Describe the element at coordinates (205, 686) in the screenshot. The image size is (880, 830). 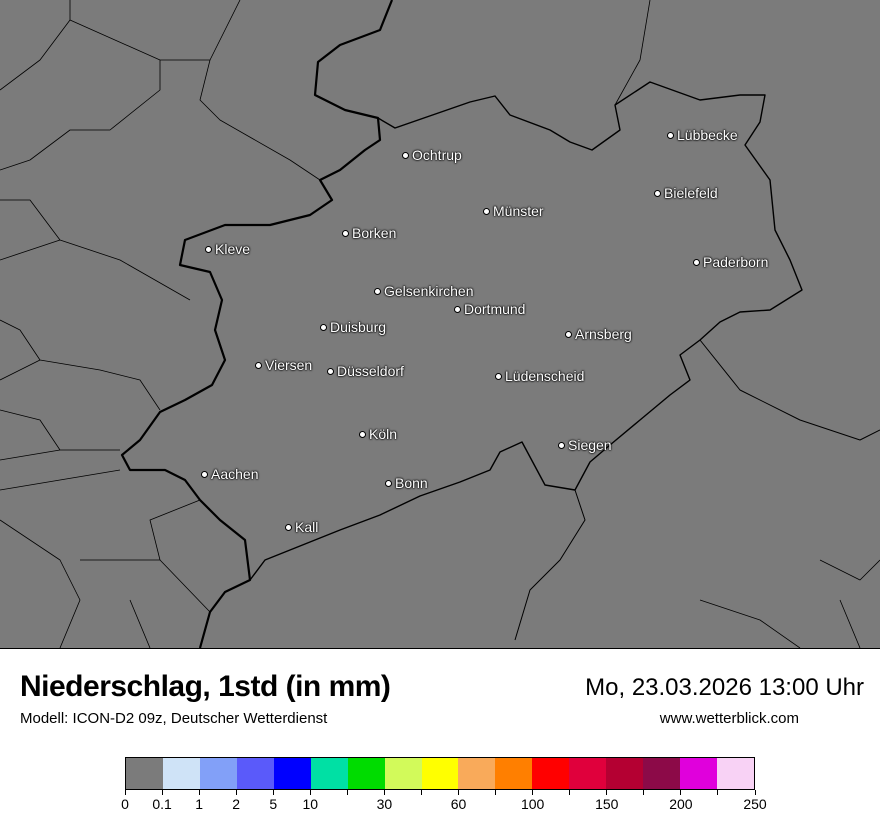
I see `map-title: Niederschlag, 1std (in mm)` at that location.